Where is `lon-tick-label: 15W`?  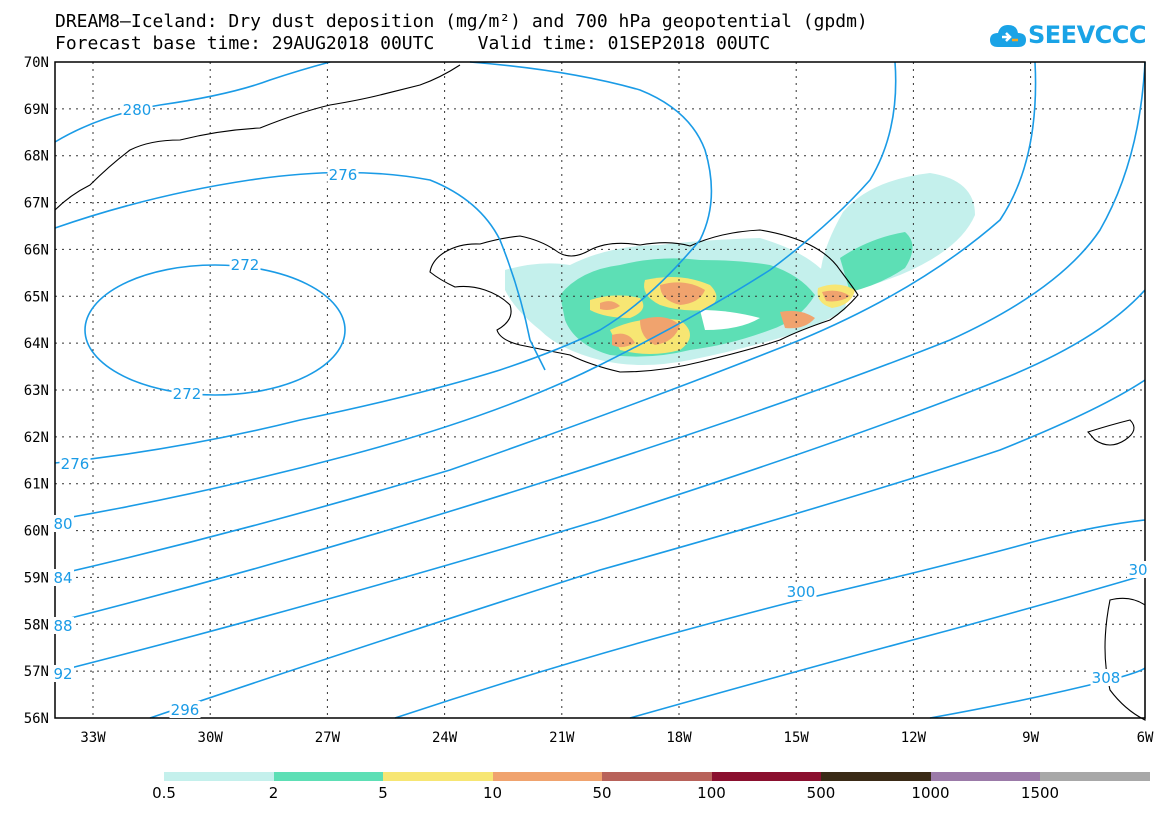 lon-tick-label: 15W is located at coordinates (797, 738).